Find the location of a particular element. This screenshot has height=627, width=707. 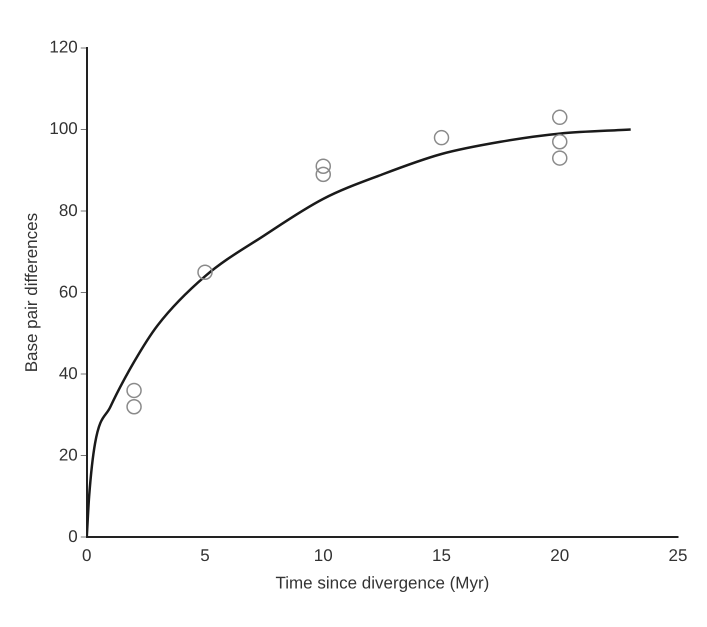

y-tick-label: 40 is located at coordinates (68, 373).